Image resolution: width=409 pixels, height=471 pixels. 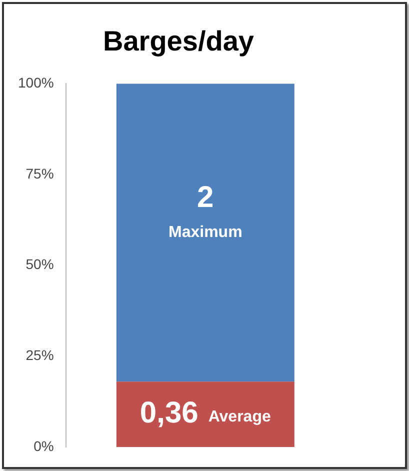 What do you see at coordinates (205, 232) in the screenshot?
I see `series-label: Maximum` at bounding box center [205, 232].